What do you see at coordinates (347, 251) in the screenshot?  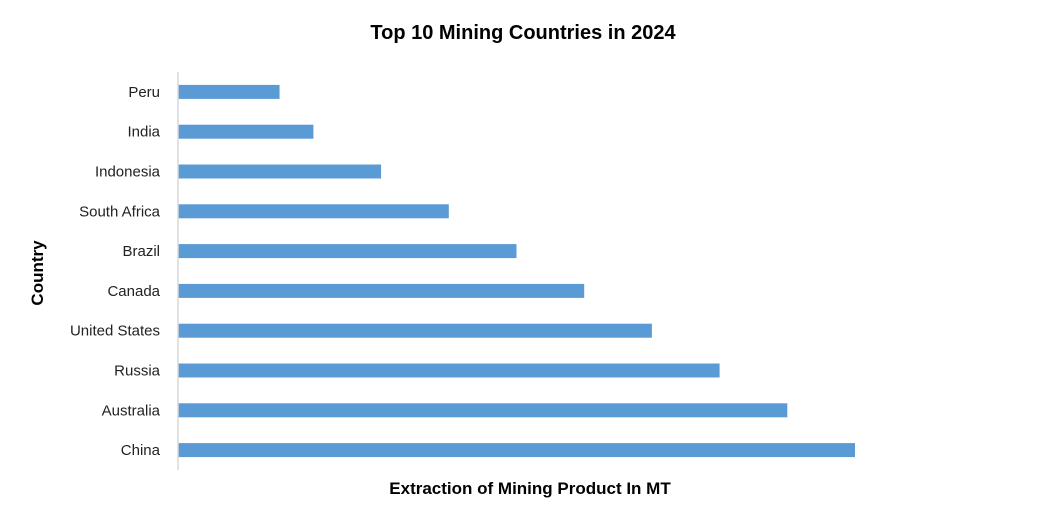 I see `bar-brazil` at bounding box center [347, 251].